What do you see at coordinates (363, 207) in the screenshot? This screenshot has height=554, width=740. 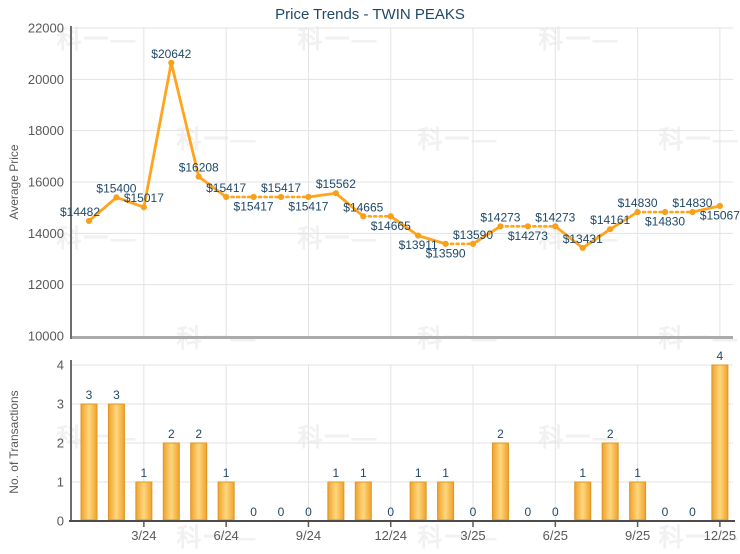 I see `price-point-label: $14665` at bounding box center [363, 207].